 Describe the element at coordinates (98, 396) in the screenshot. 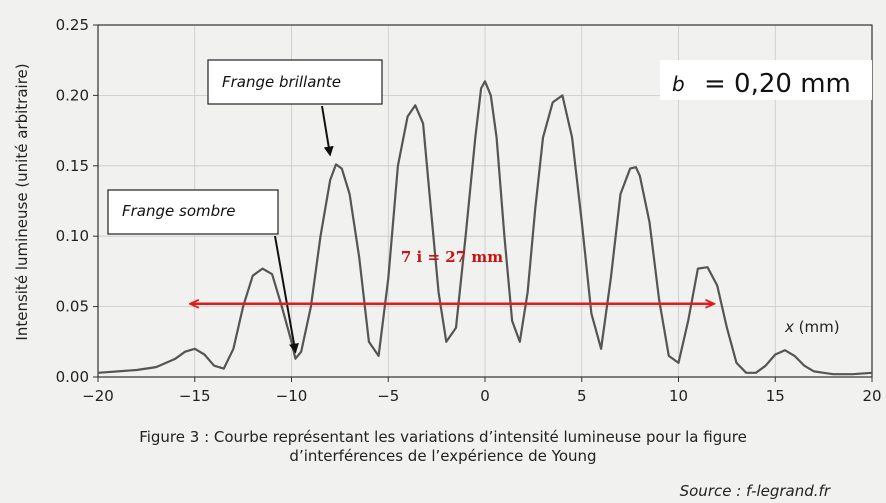

I see `x-tick-label: −20` at that location.